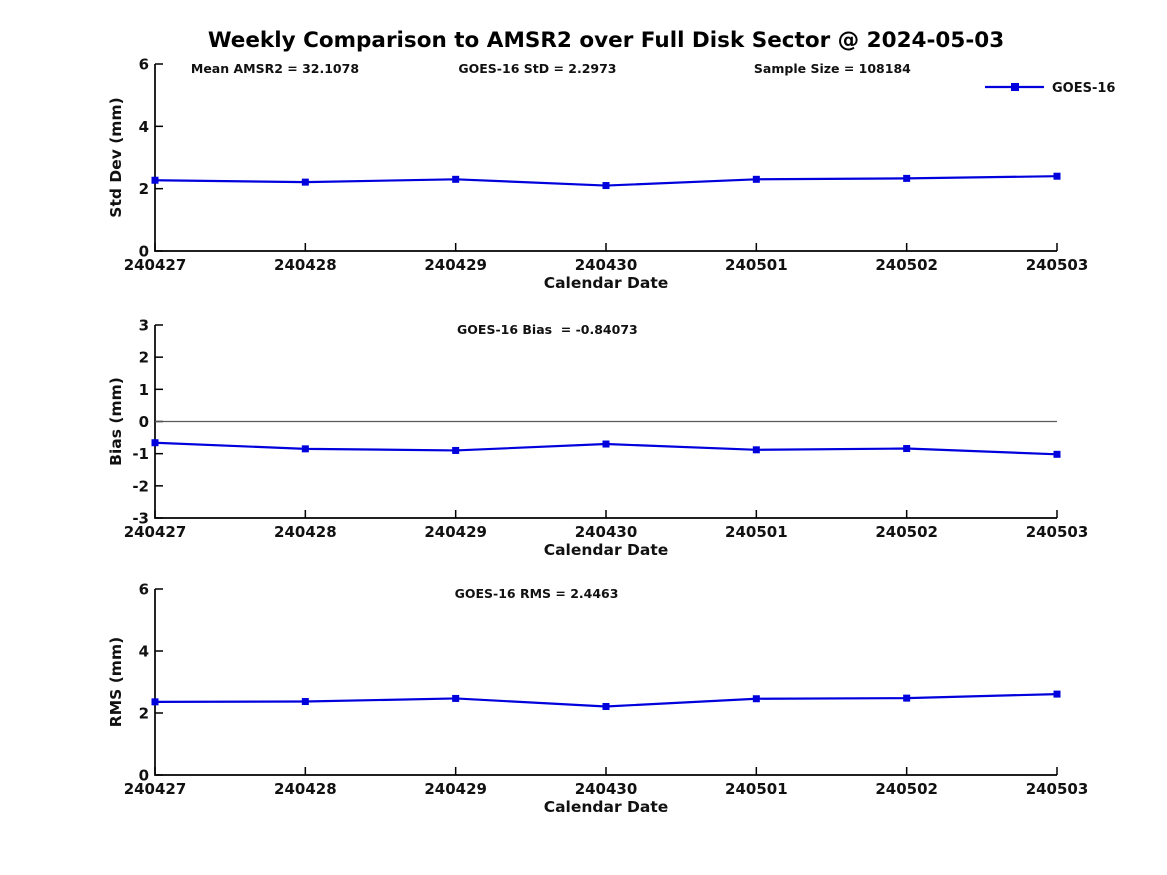 Image resolution: width=1167 pixels, height=875 pixels. I want to click on y-axis-title: Bias (mm), so click(116, 421).